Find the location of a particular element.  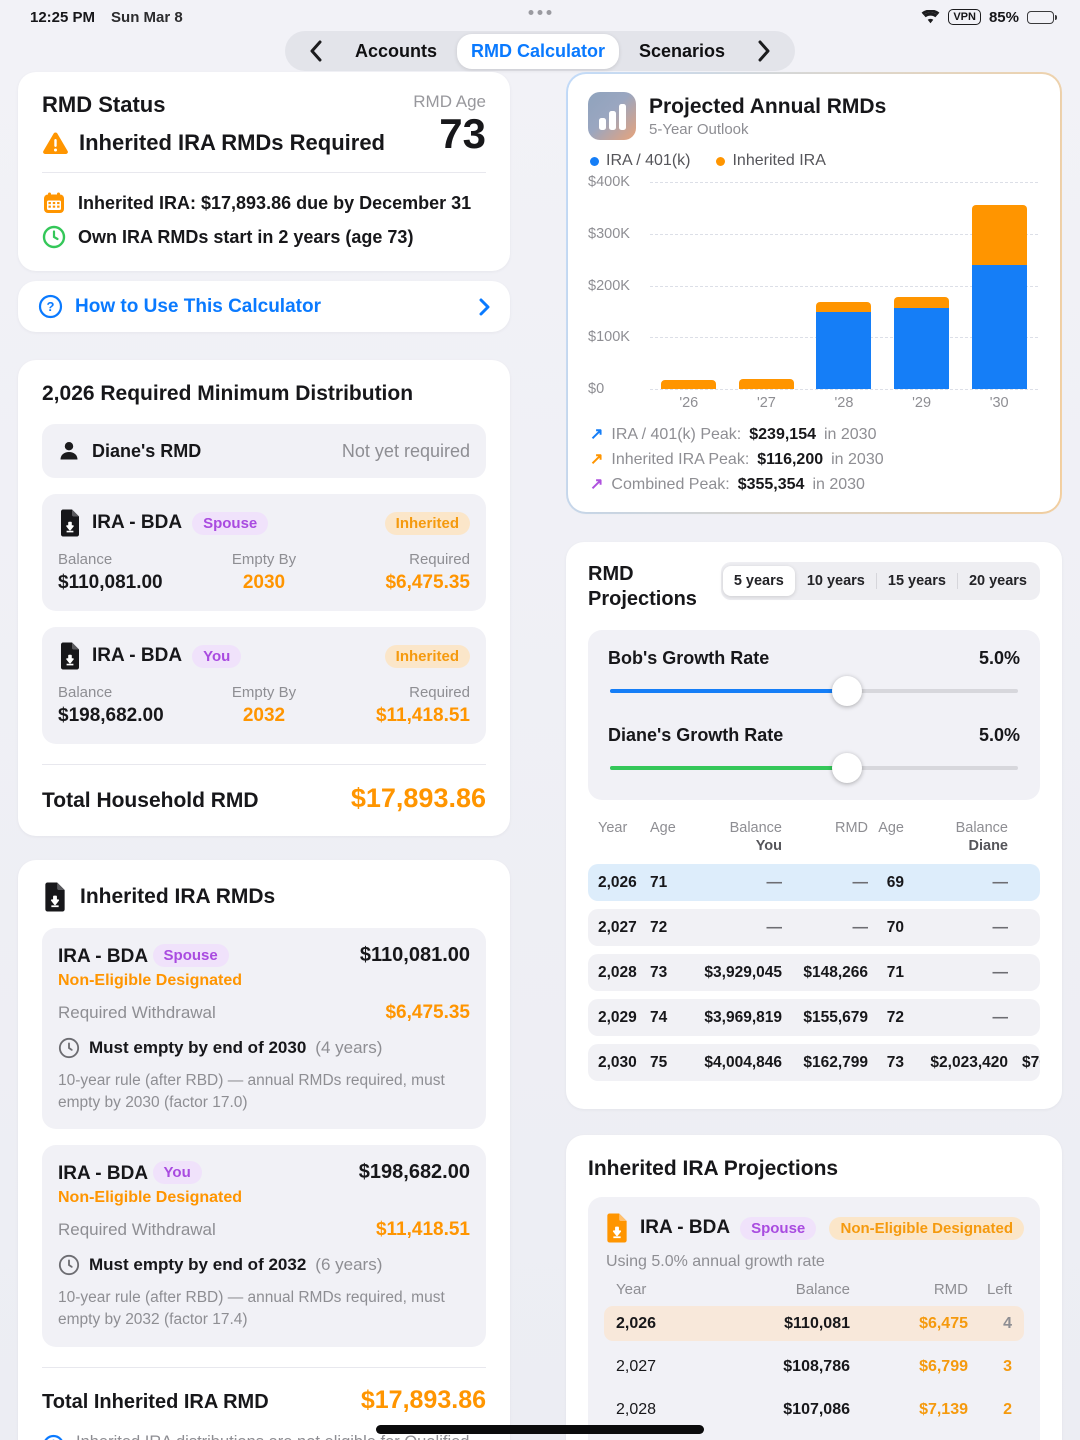

x-axis-label: '27 is located at coordinates (766, 403).